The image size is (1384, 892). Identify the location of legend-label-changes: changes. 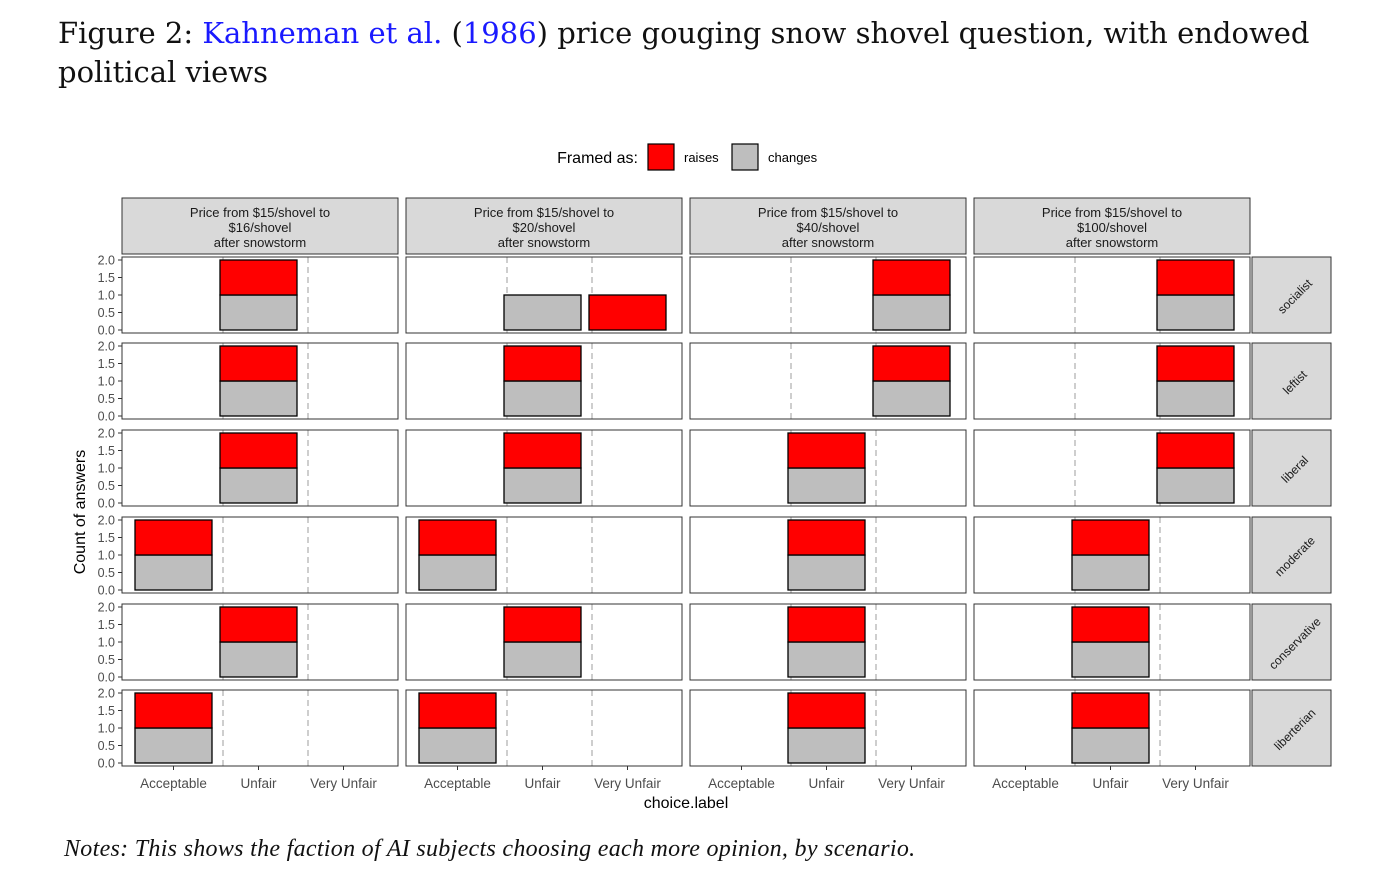
(793, 157).